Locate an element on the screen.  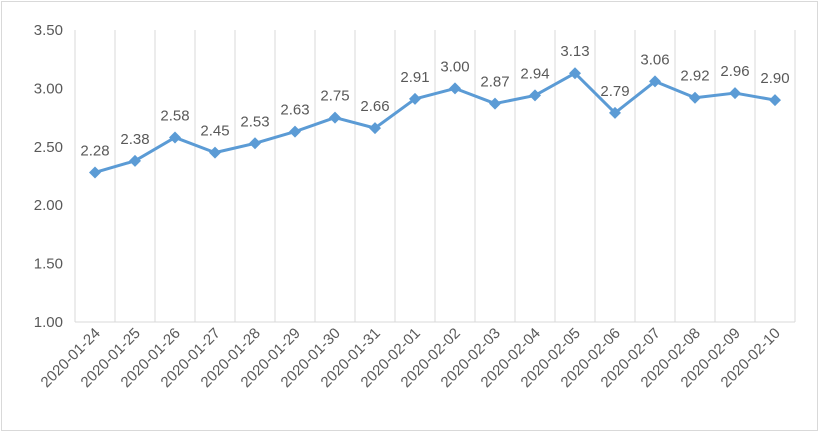
y-axis: 1.00 1.50 2.00 2.50 3.00 3.50 is located at coordinates (48, 176).